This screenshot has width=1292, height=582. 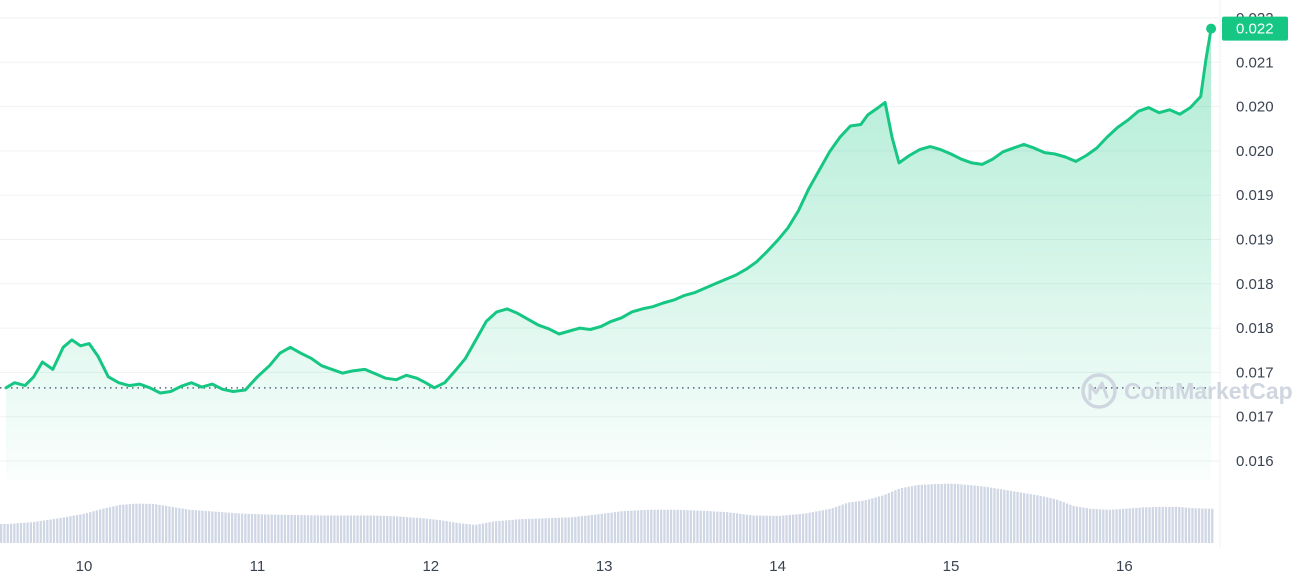 I want to click on x-tick-label: 15, so click(x=951, y=566).